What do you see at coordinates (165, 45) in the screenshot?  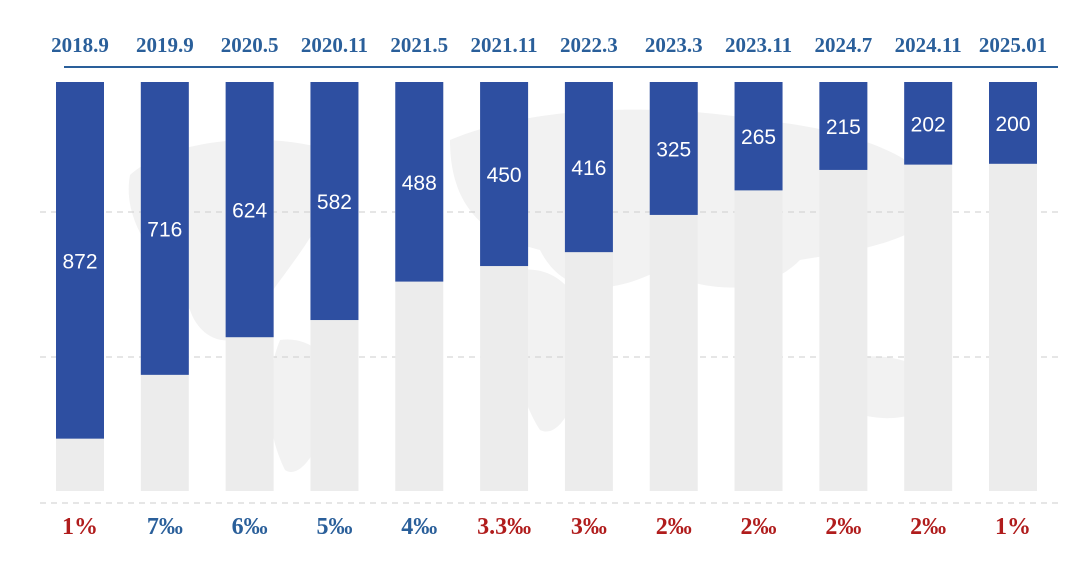 I see `date-label: 2019.9` at bounding box center [165, 45].